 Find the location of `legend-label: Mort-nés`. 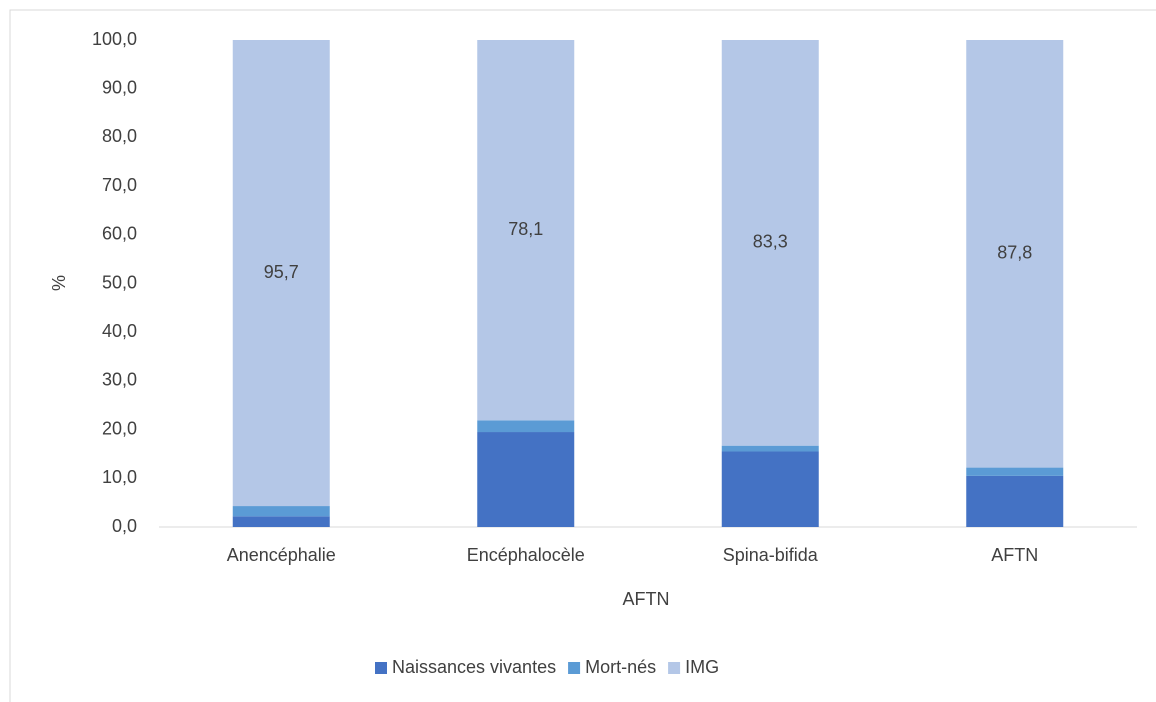

legend-label: Mort-nés is located at coordinates (620, 667).